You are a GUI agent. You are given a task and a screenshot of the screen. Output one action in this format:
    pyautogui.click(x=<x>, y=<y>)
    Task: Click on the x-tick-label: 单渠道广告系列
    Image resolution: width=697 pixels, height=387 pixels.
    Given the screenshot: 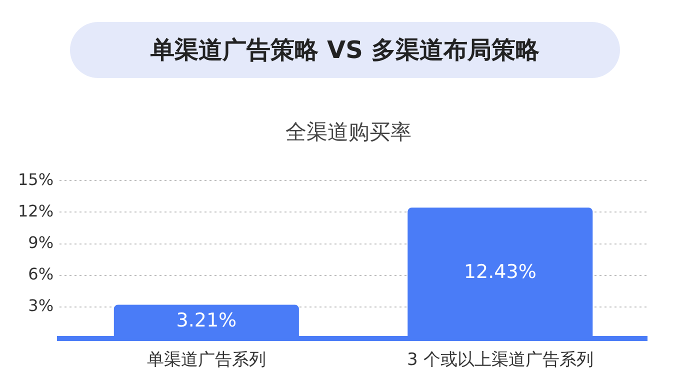 What is the action you would take?
    pyautogui.click(x=206, y=360)
    